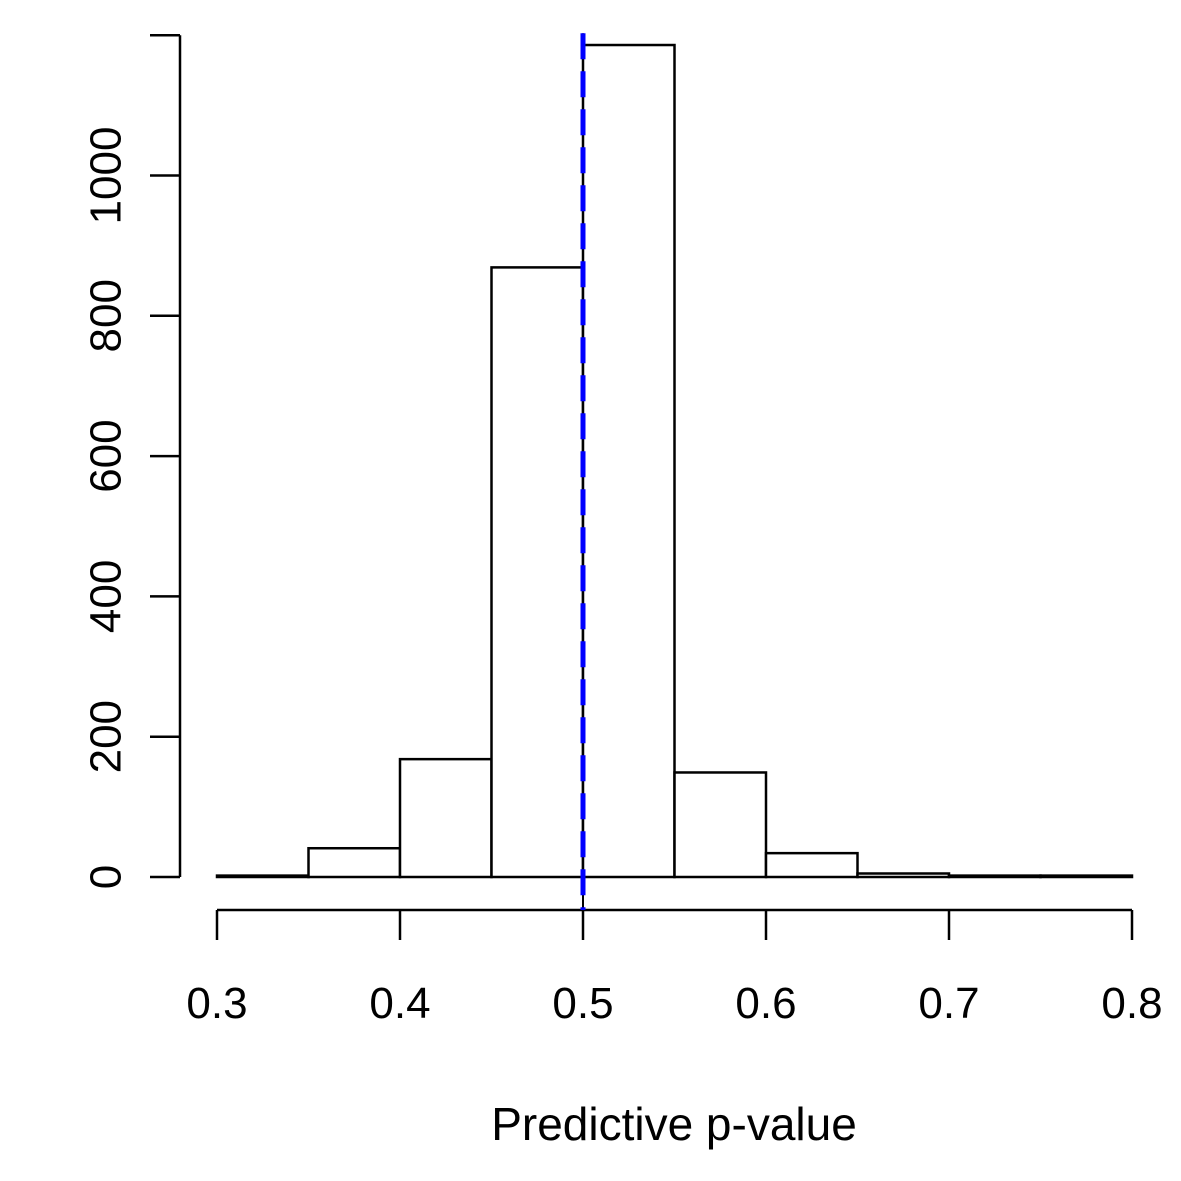 The height and width of the screenshot is (1181, 1181). What do you see at coordinates (106, 596) in the screenshot?
I see `y-tick-label: 400` at bounding box center [106, 596].